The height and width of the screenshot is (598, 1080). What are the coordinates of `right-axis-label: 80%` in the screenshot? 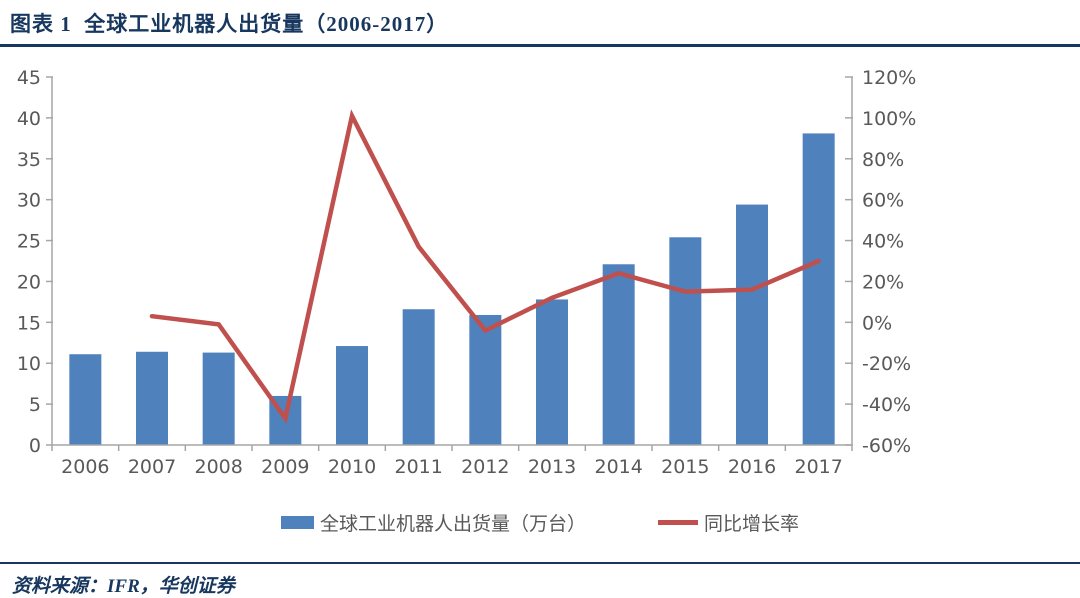 It's located at (883, 160).